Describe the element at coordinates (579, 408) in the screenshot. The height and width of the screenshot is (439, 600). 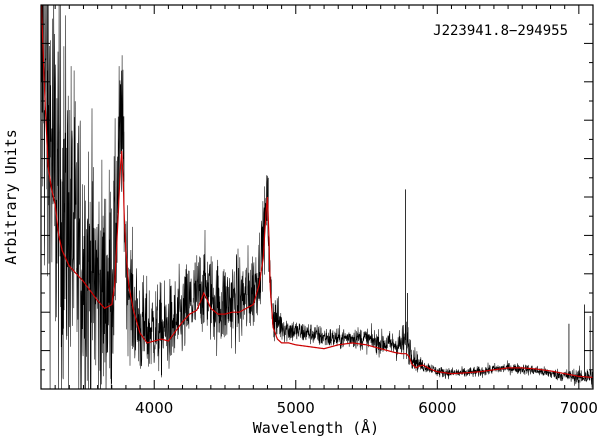
I see `x-tick-label-7000: 7000` at that location.